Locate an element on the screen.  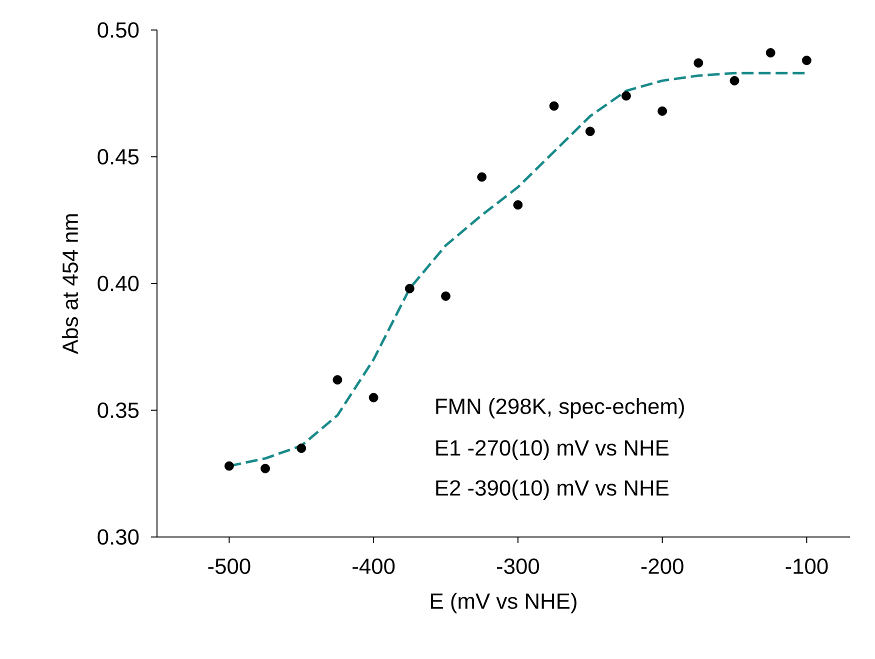
annotation: FMN (298K, spec-echem) is located at coordinates (560, 408).